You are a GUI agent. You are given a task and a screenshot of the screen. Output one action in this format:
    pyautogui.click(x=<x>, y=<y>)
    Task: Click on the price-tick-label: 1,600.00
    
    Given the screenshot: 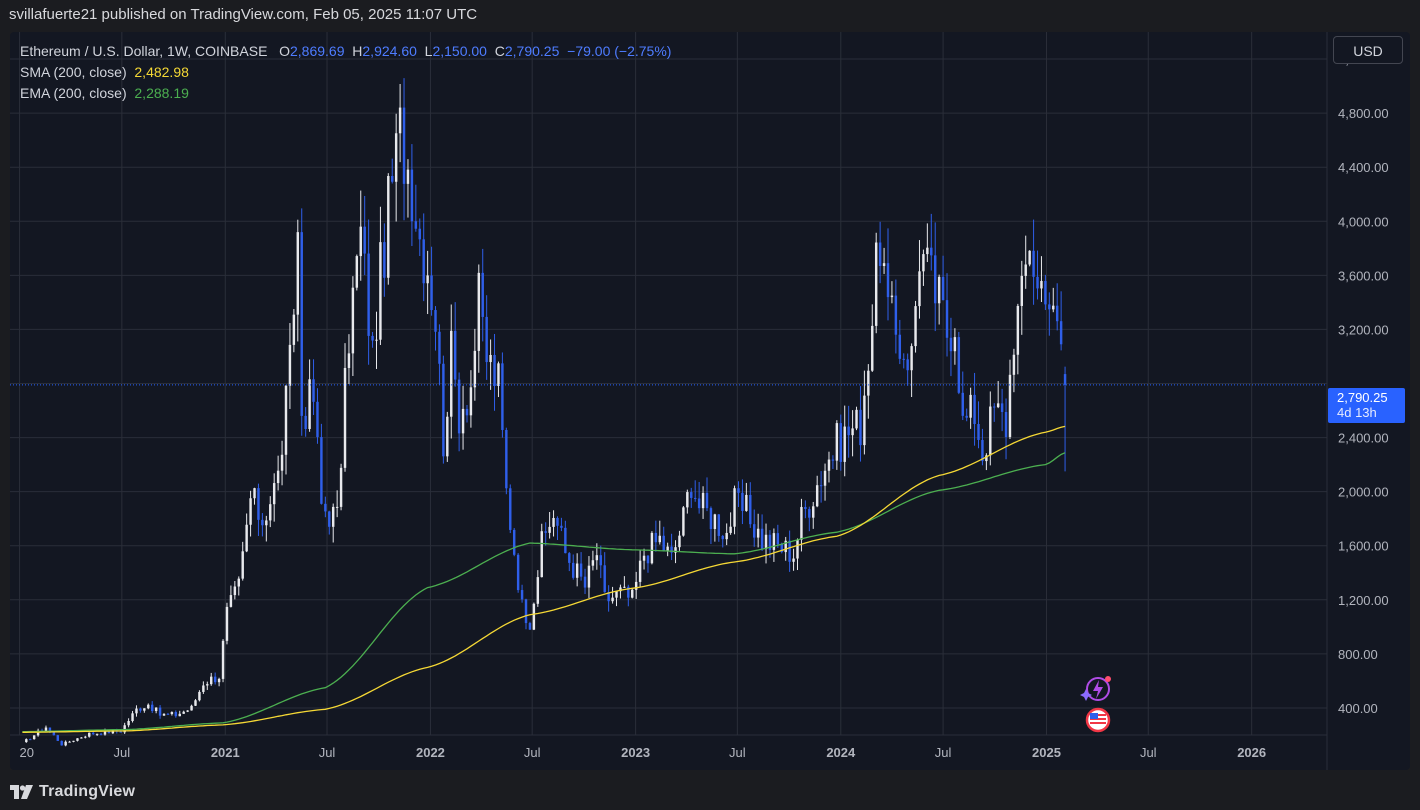 What is the action you would take?
    pyautogui.click(x=1363, y=546)
    